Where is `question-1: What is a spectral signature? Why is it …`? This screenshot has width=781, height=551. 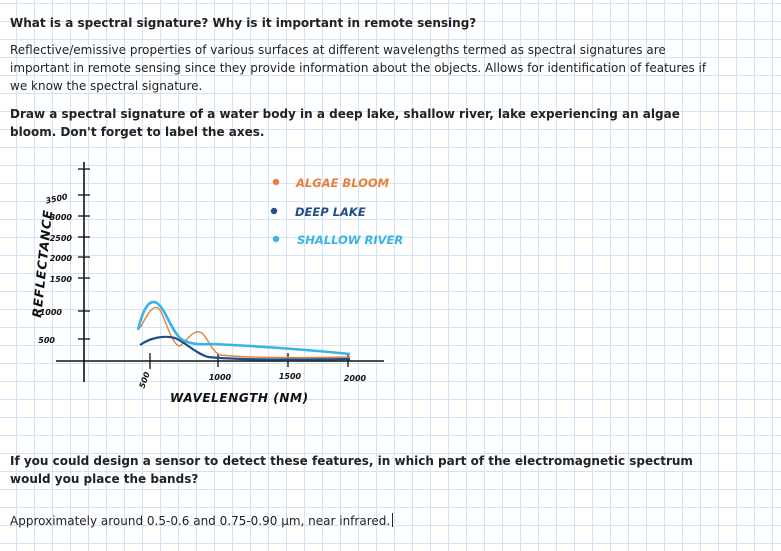
question-1: What is a spectral signature? Why is it … is located at coordinates (243, 23).